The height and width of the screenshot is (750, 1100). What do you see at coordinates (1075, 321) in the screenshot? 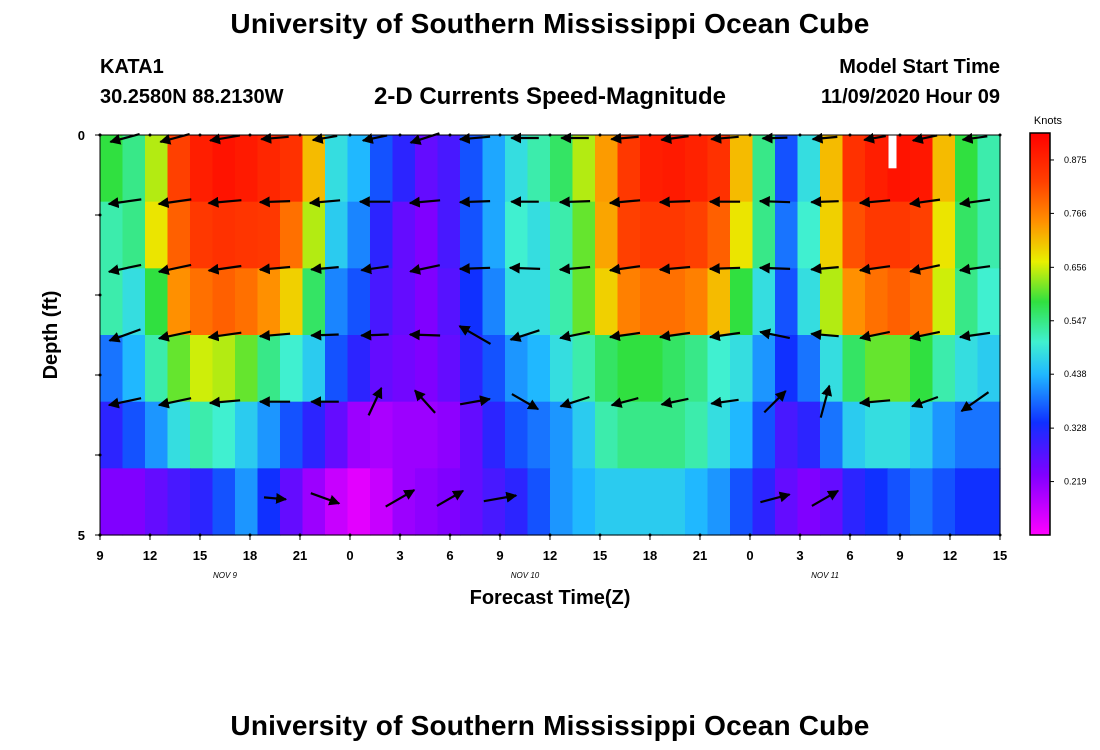
I see `colorbar-tick-label: 0.547` at bounding box center [1075, 321].